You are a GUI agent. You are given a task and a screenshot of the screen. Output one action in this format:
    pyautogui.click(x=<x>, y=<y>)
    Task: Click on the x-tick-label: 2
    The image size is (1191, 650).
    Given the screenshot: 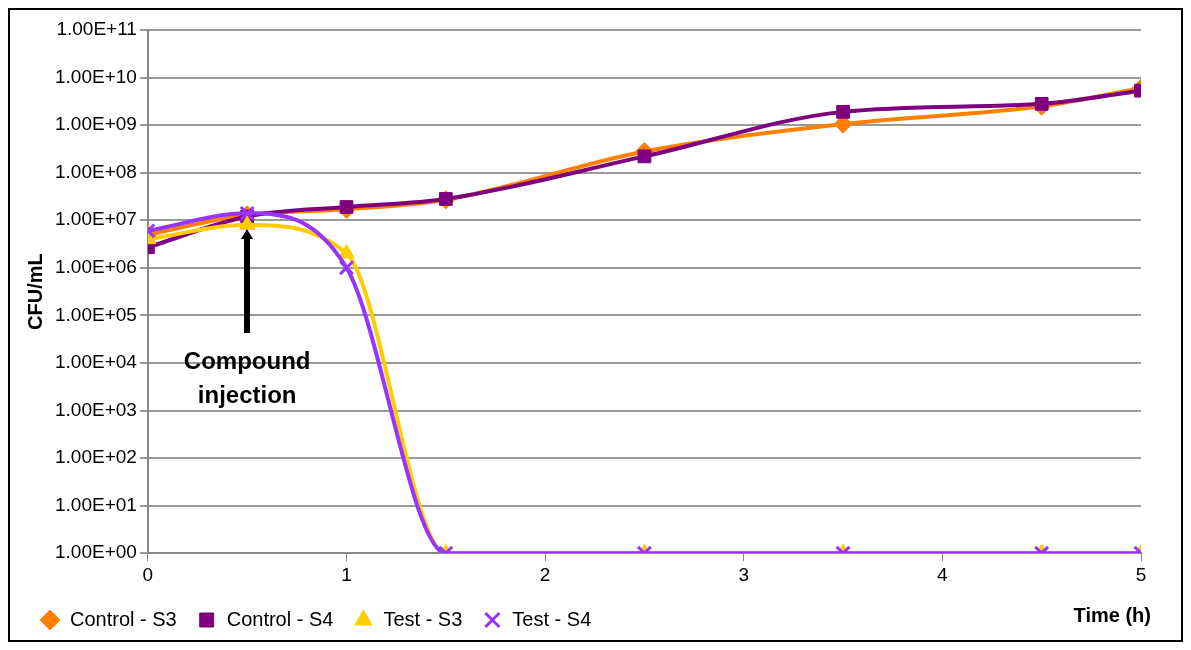 What is the action you would take?
    pyautogui.click(x=545, y=574)
    